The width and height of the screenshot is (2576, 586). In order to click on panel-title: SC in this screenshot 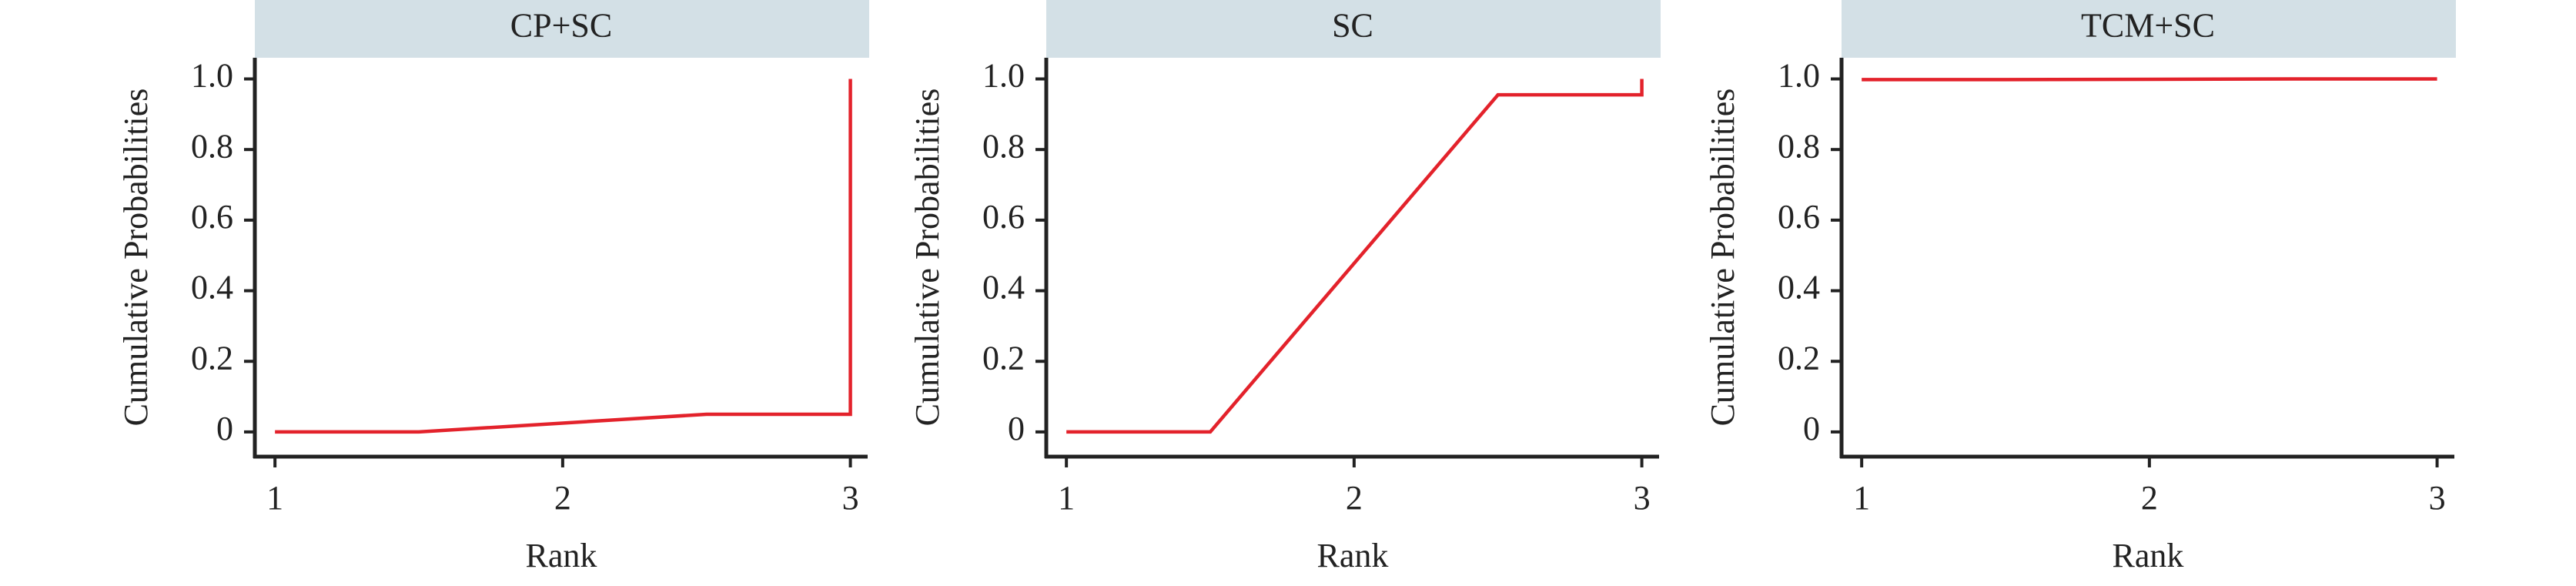, I will do `click(1353, 26)`.